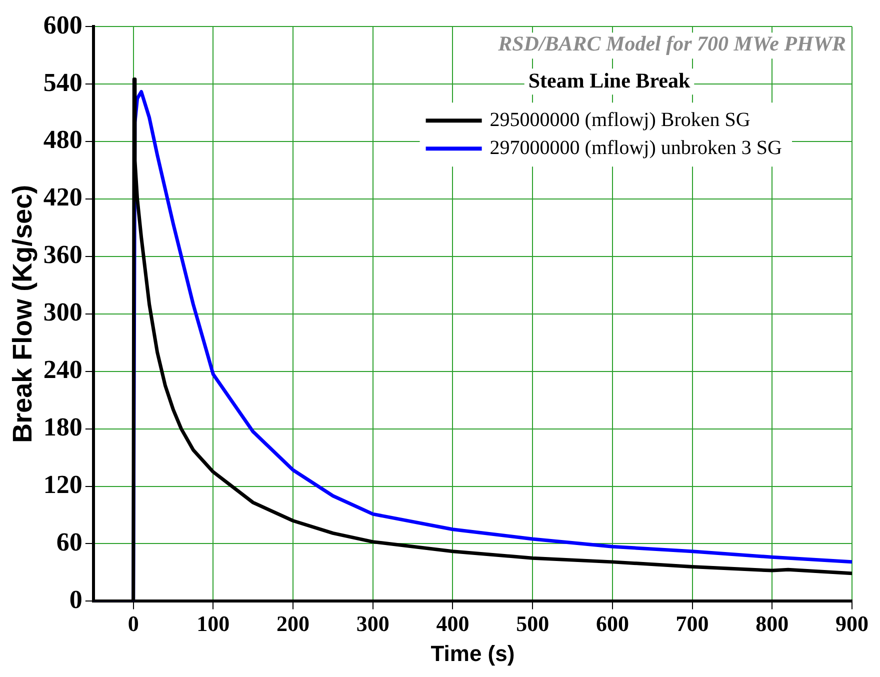 The image size is (880, 677). Describe the element at coordinates (612, 623) in the screenshot. I see `x-tick-label: 600` at that location.